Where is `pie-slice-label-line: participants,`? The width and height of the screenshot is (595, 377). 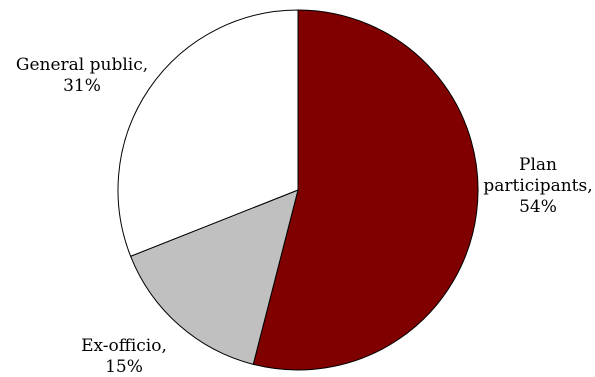 pie-slice-label-line: participants, is located at coordinates (537, 186).